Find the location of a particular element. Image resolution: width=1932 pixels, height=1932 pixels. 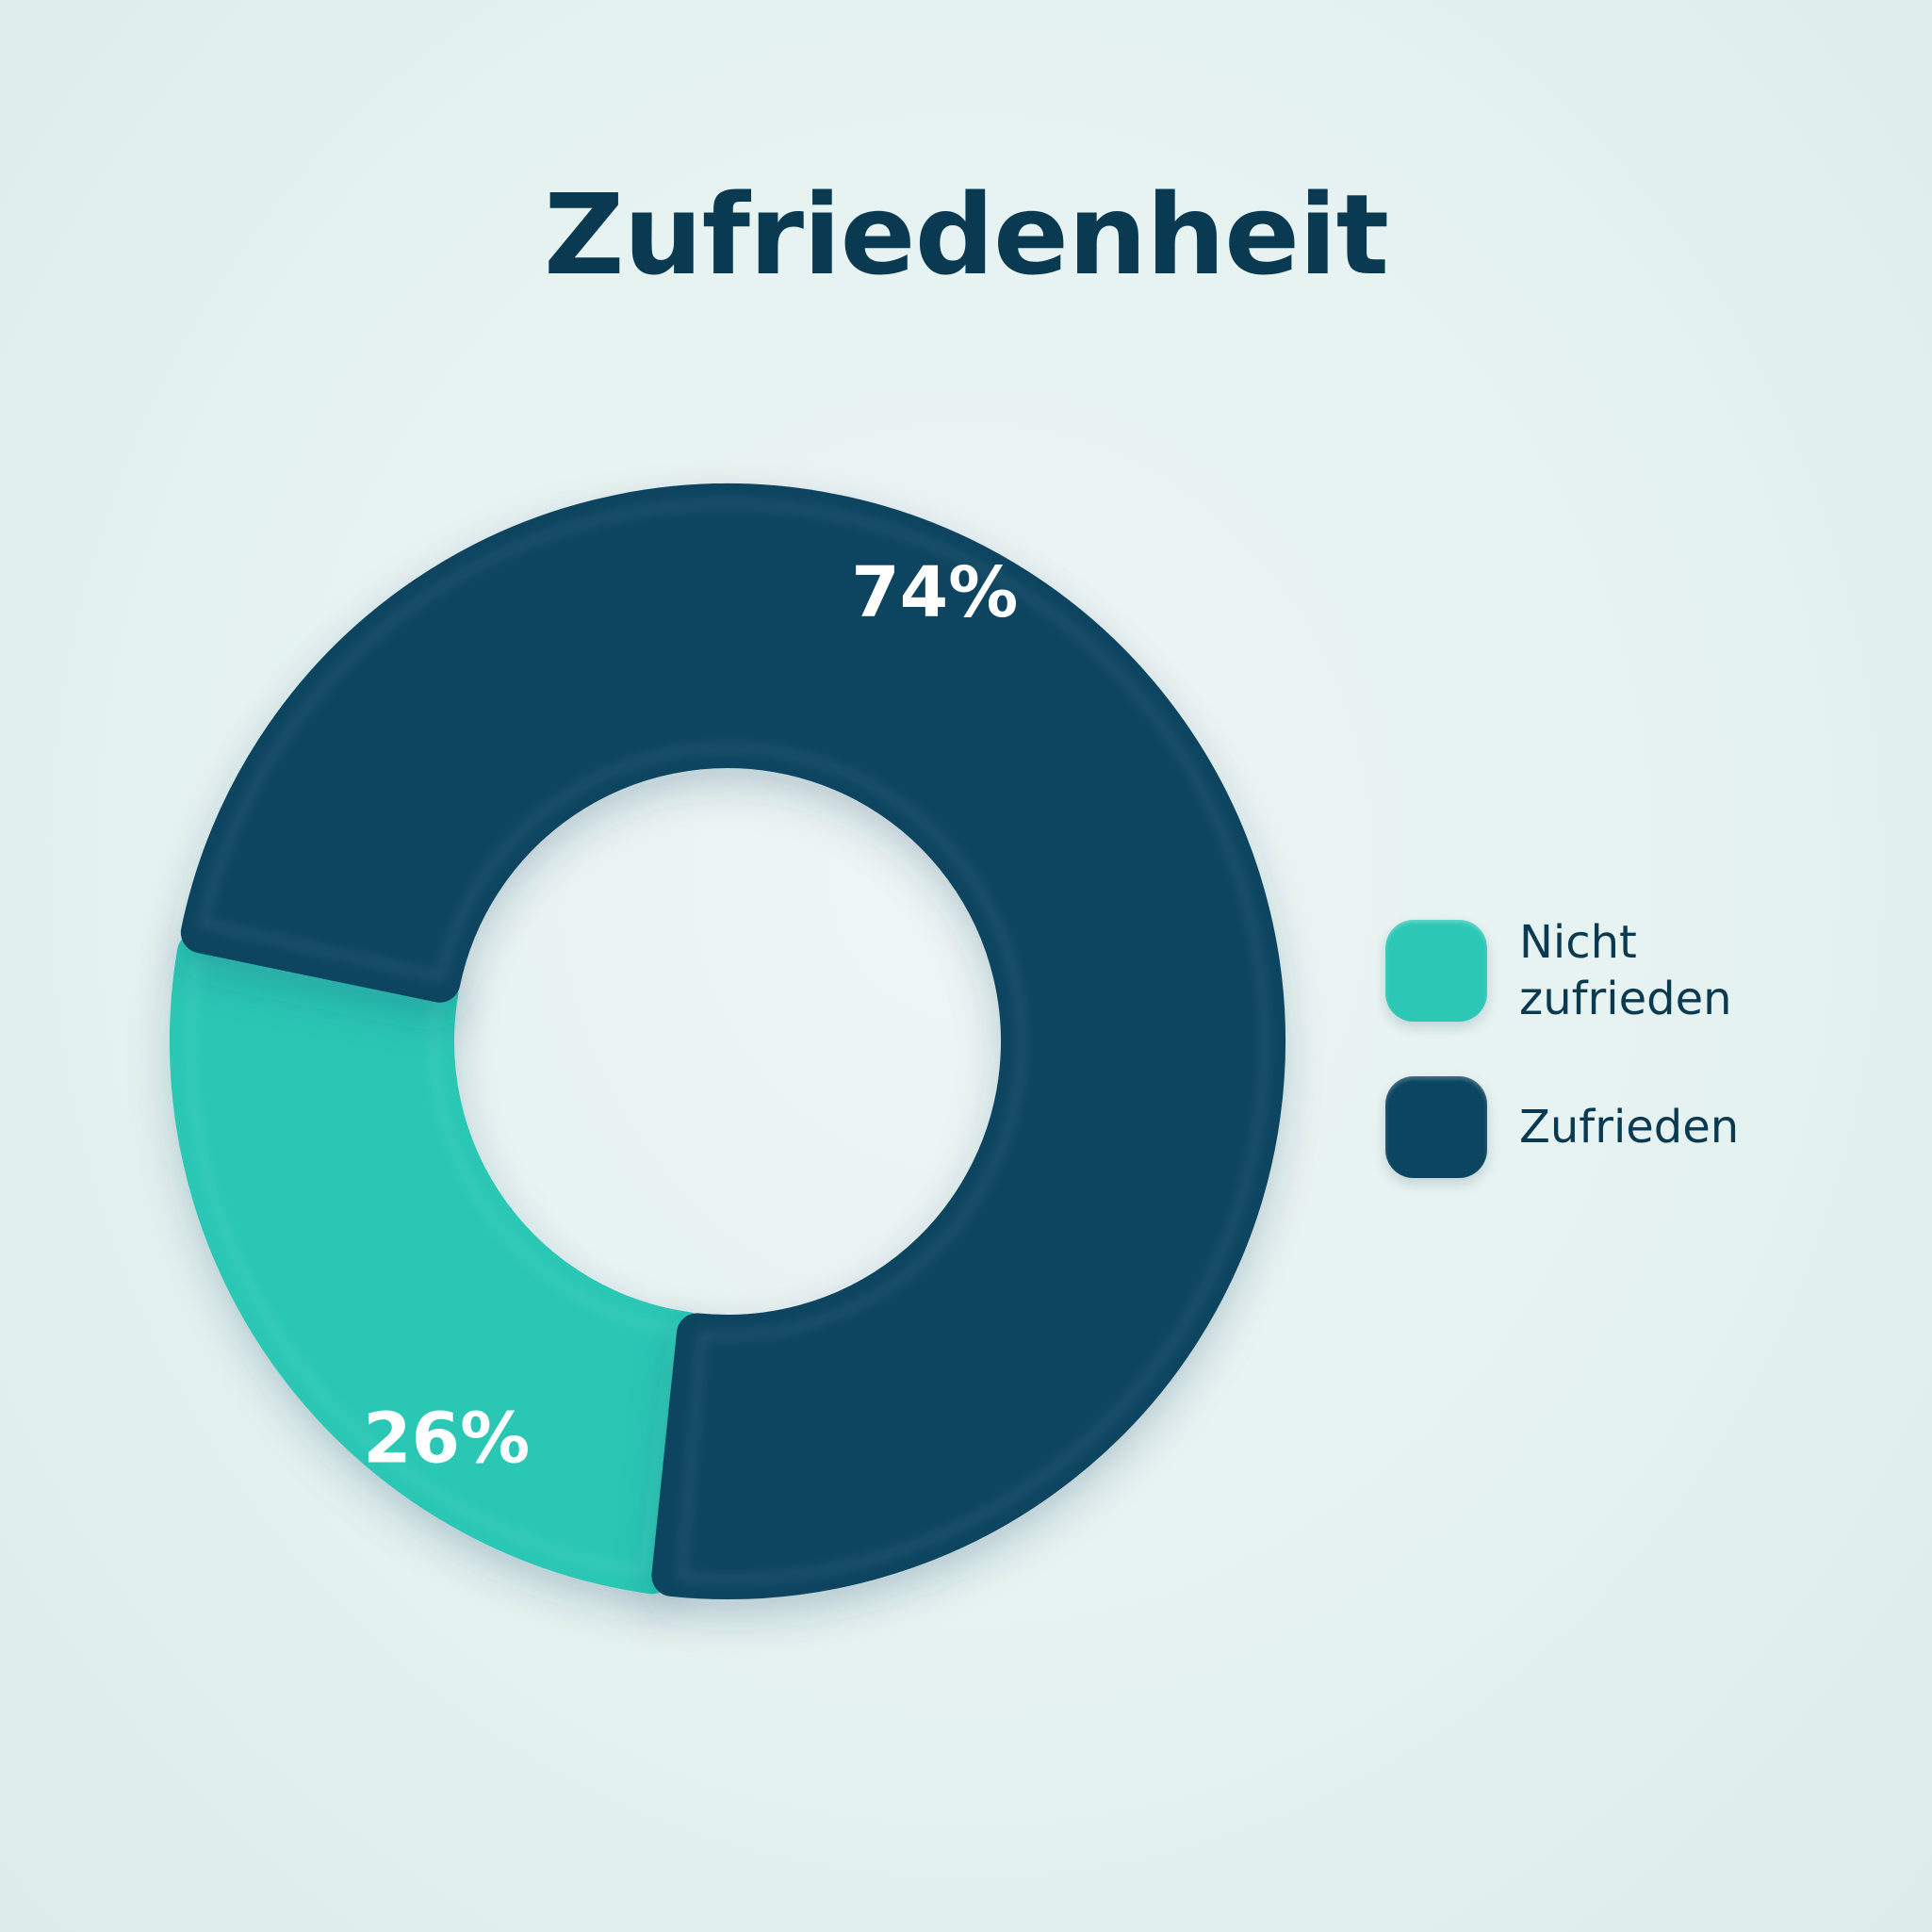

legend: Nicht zufrieden Zufrieden is located at coordinates (1574, 1070).